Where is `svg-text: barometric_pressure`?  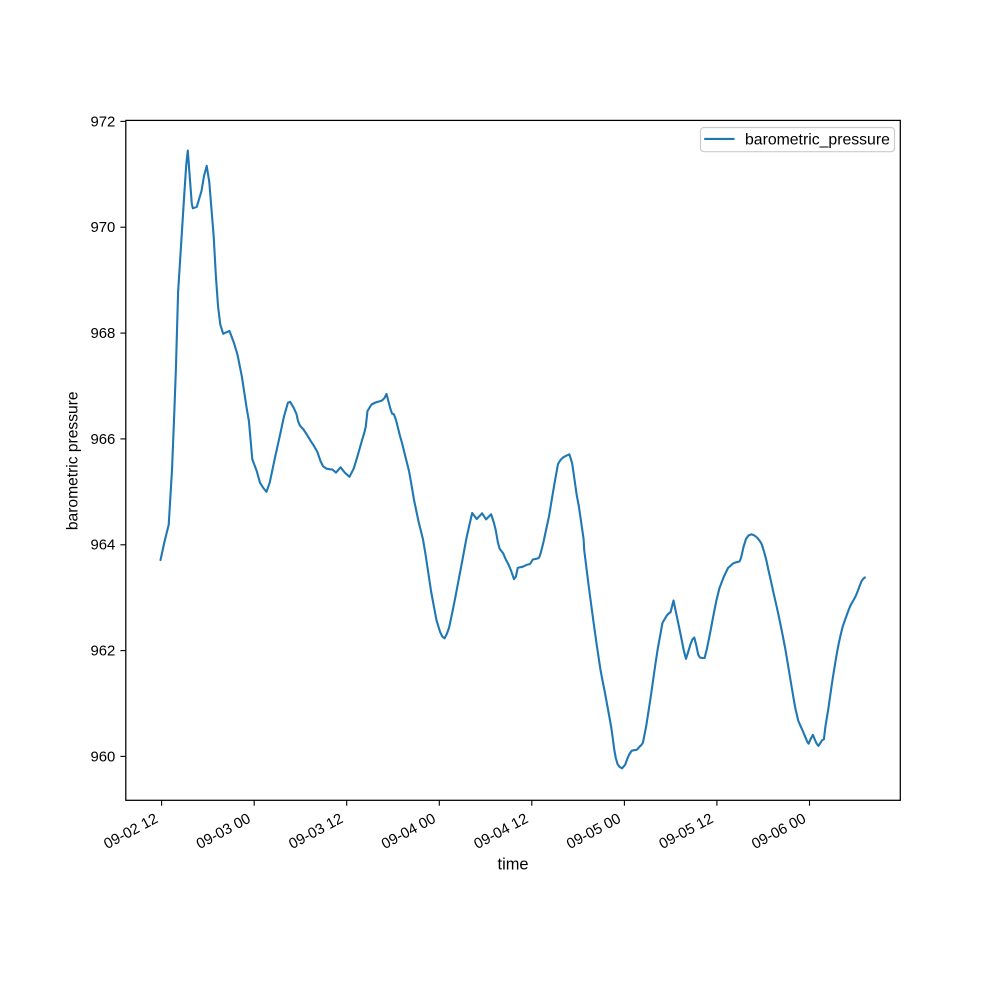 svg-text: barometric_pressure is located at coordinates (817, 140).